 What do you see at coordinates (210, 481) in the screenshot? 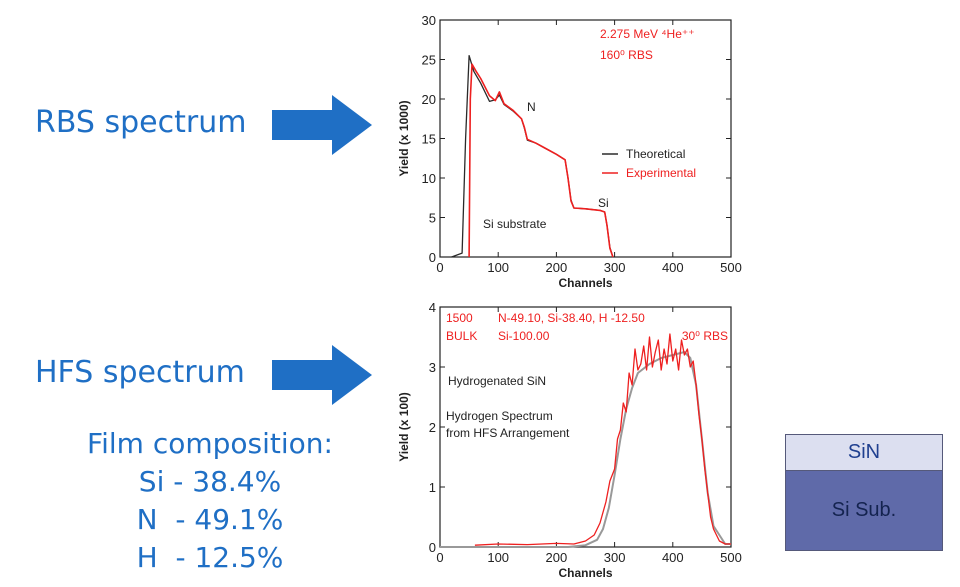
I see `composition-si: Si - 38.4%` at bounding box center [210, 481].